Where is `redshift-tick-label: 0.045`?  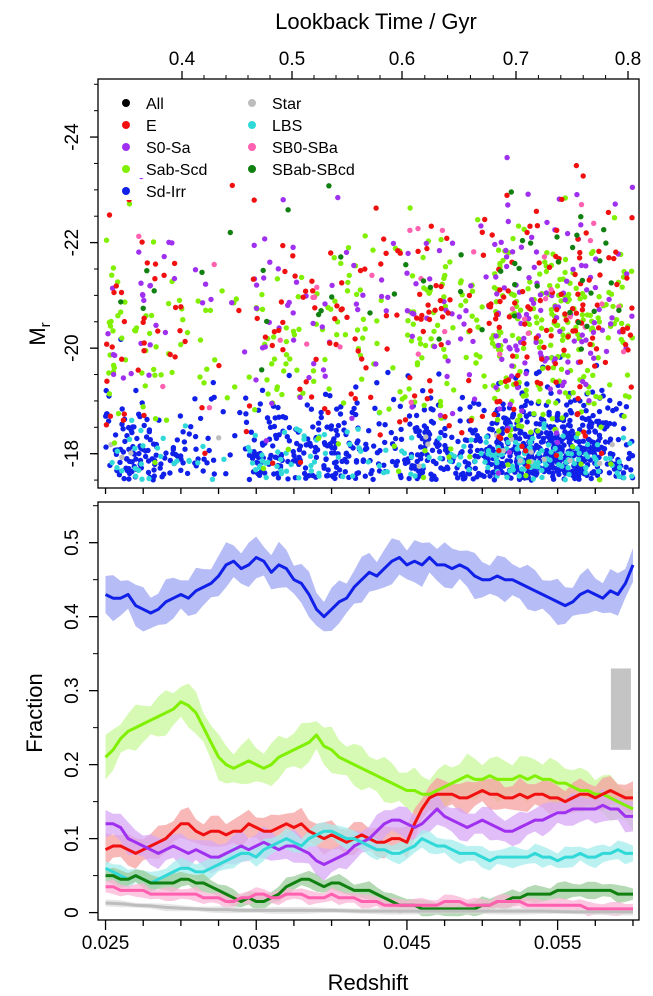
redshift-tick-label: 0.045 is located at coordinates (407, 943).